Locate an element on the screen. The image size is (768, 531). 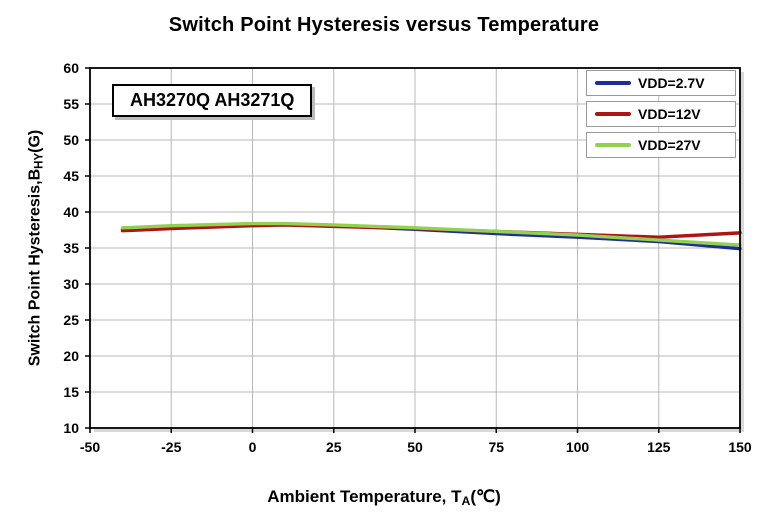
legend-item-vdd-27v: VDD=27V is located at coordinates (661, 145).